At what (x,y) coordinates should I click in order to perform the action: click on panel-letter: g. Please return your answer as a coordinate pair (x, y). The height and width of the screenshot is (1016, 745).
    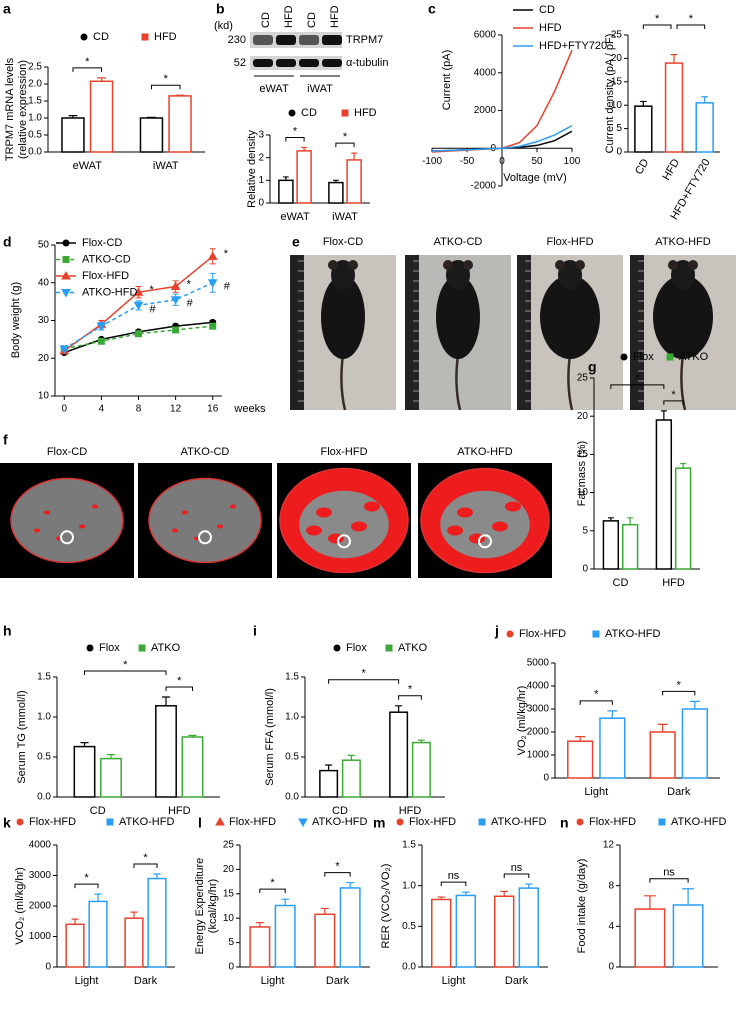
    Looking at the image, I should click on (592, 367).